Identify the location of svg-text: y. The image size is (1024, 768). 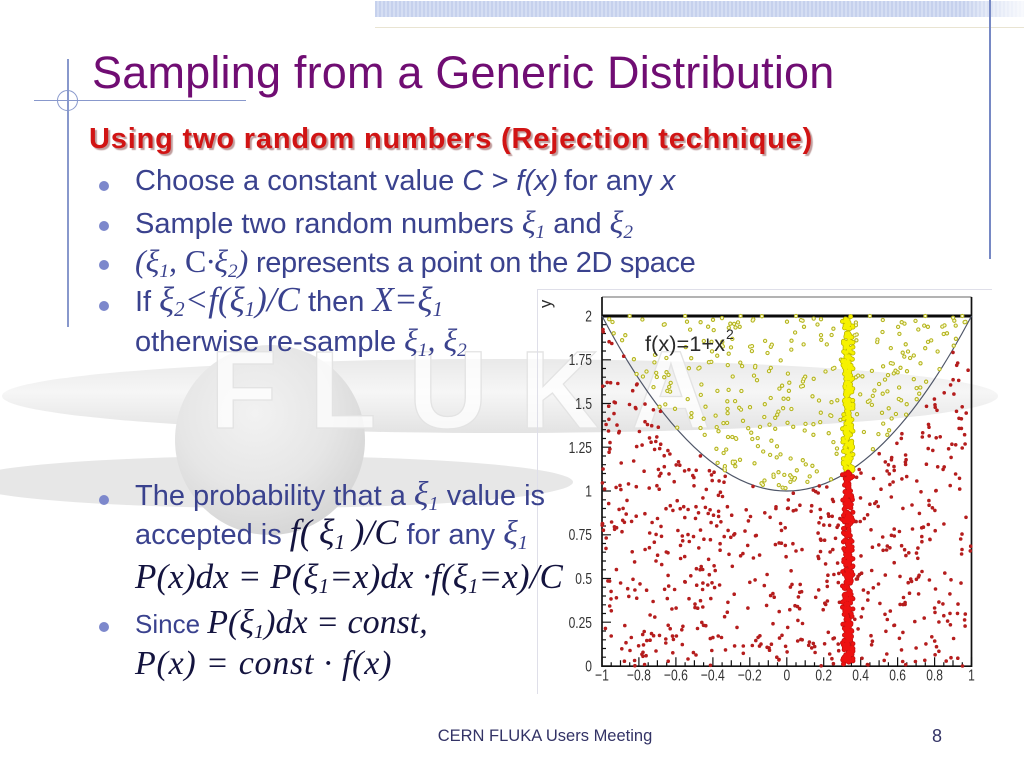
(546, 303).